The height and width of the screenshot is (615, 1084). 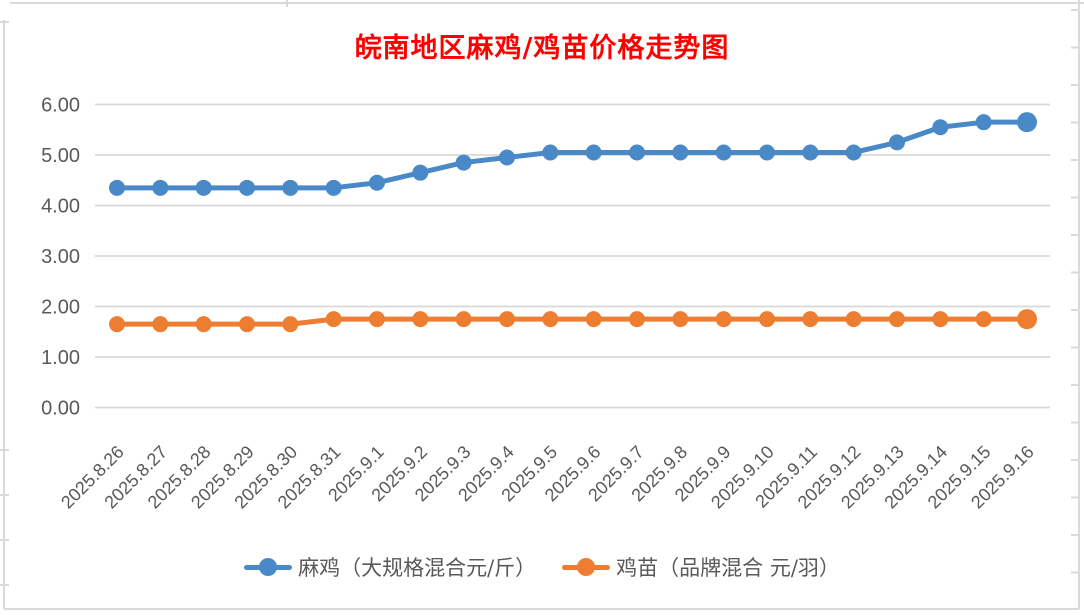 I want to click on legend-label-machicken: 麻鸡（大规格混合元/斤）, so click(x=417, y=568).